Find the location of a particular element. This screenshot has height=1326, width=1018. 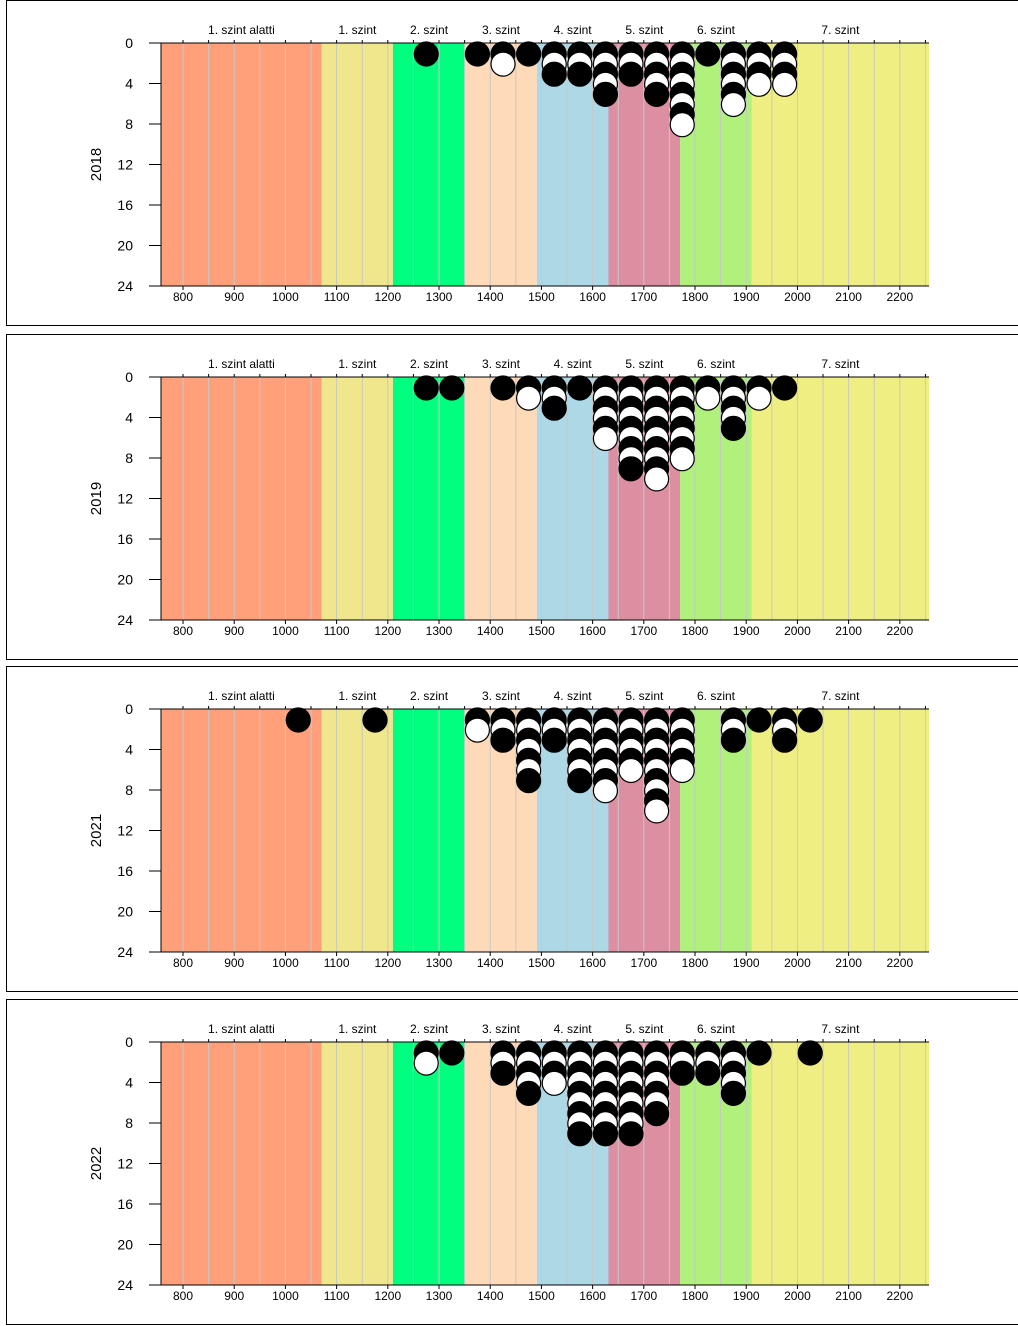

year-label: 2022 is located at coordinates (96, 1163).